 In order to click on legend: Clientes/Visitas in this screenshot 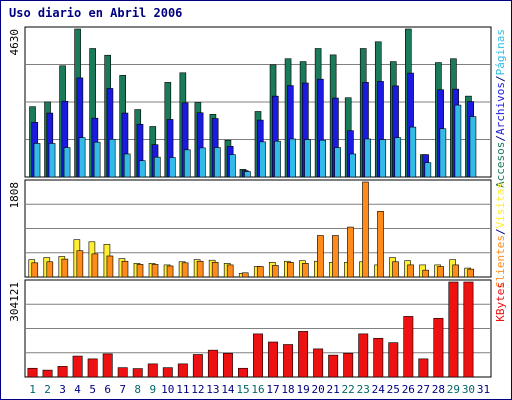, I will do `click(500, 235)`.